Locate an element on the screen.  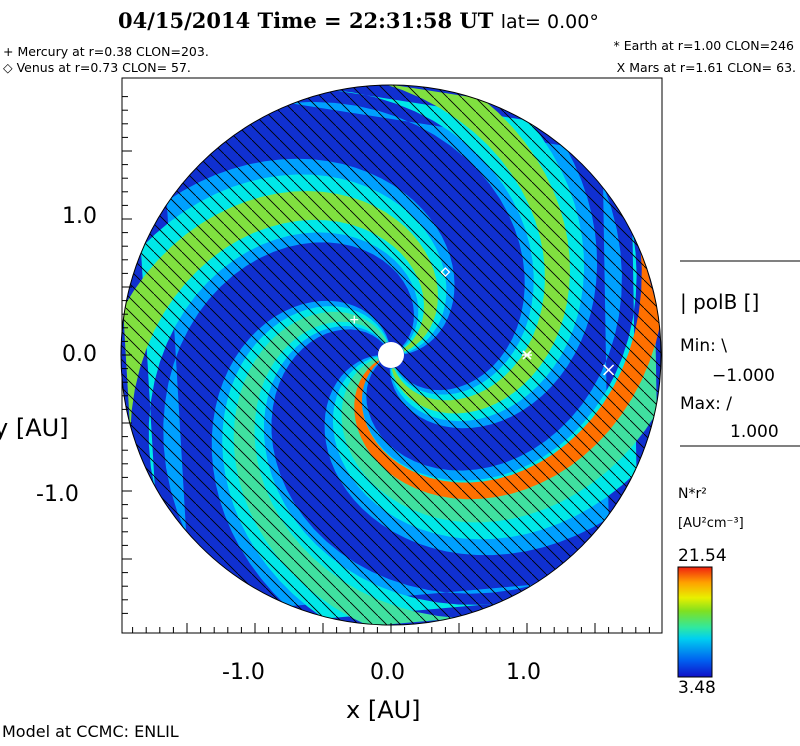
legend-max-label: Max: / is located at coordinates (706, 404).